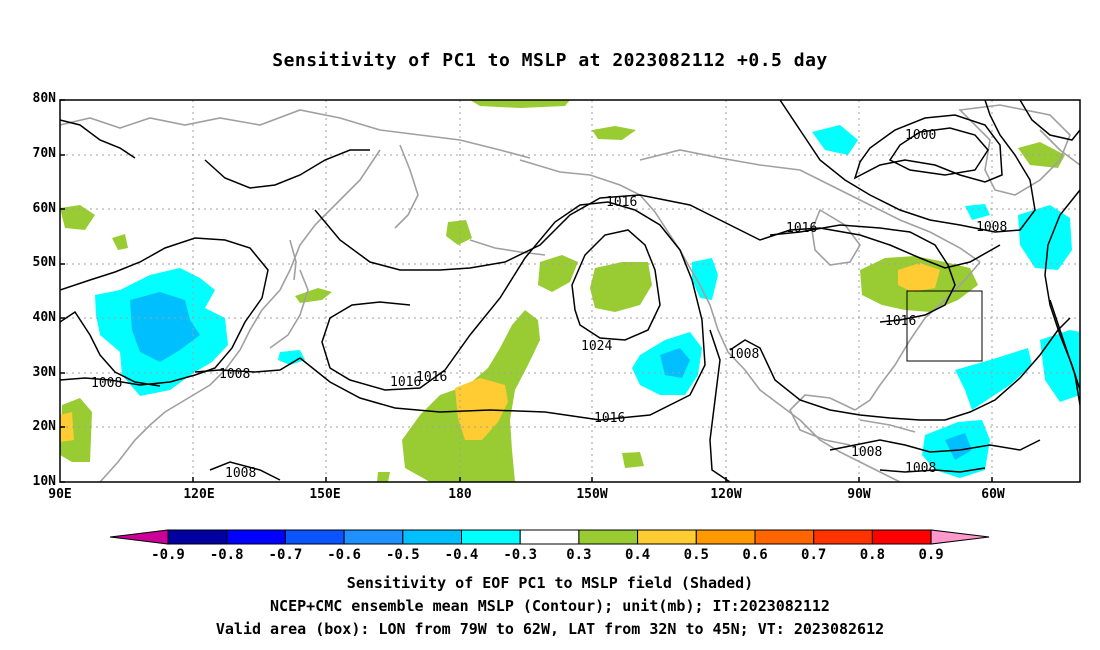 The image size is (1100, 650). I want to click on coast-canada-arctic, so click(810, 206).